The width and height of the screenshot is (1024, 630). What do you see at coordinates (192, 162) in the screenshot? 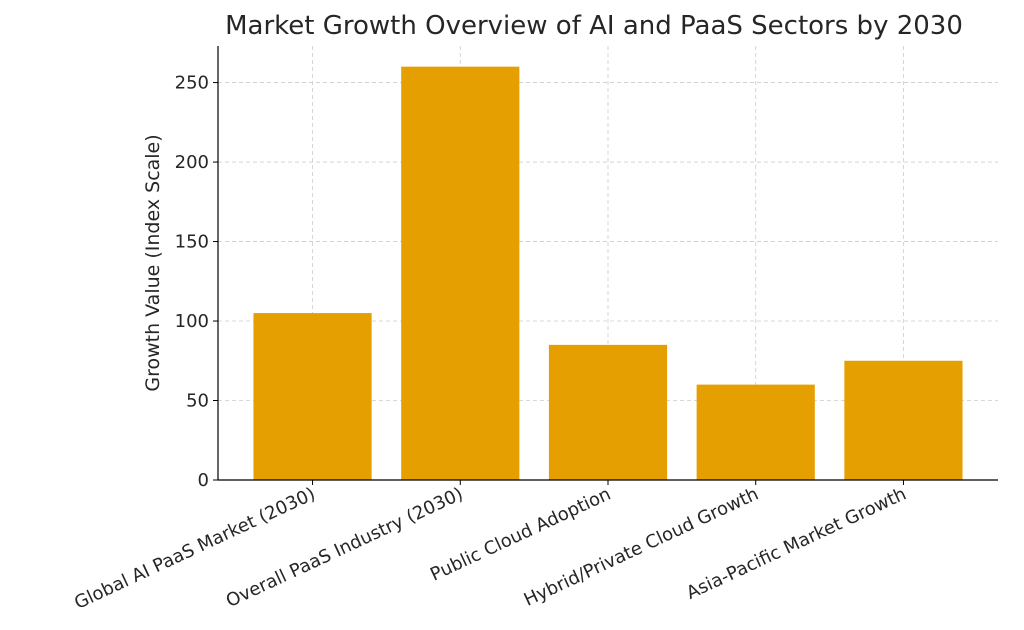
I see `y-tick-label: 200` at bounding box center [192, 162].